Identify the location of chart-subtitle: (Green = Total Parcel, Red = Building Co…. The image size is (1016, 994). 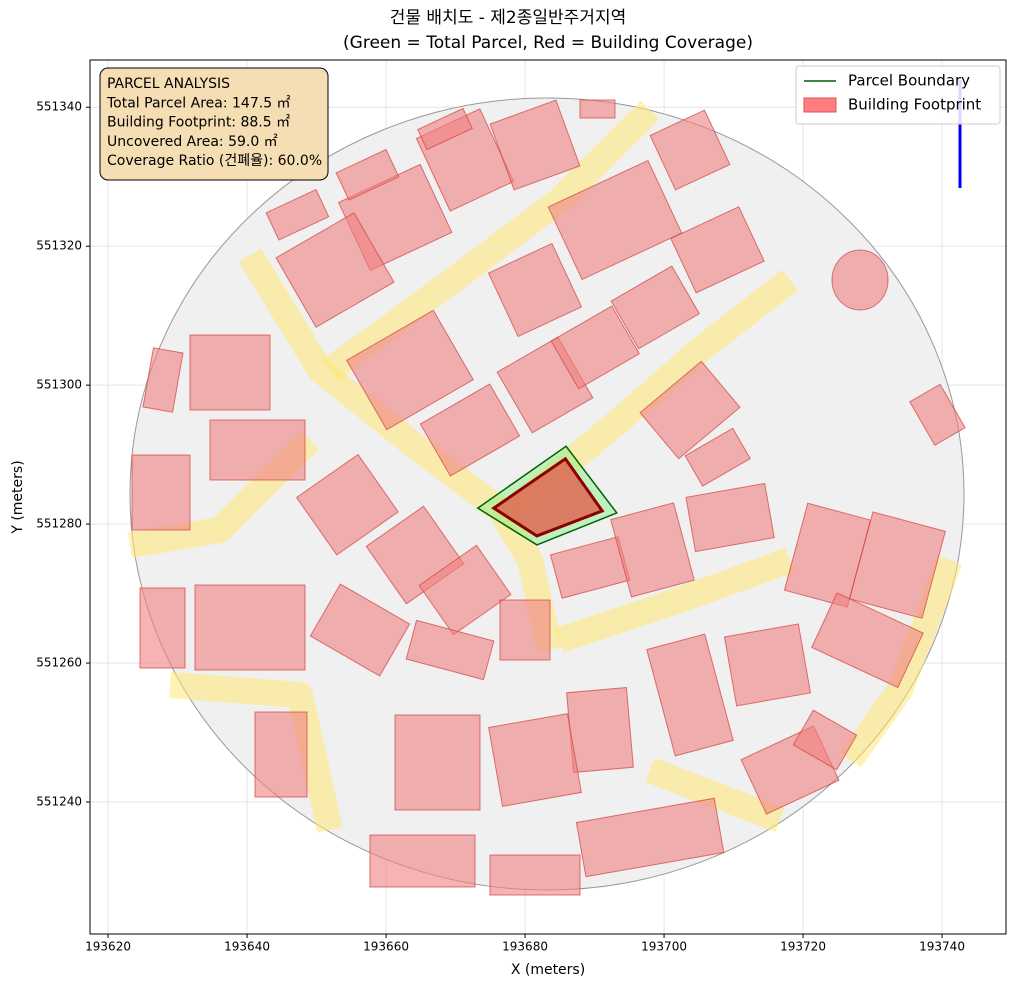
(548, 43).